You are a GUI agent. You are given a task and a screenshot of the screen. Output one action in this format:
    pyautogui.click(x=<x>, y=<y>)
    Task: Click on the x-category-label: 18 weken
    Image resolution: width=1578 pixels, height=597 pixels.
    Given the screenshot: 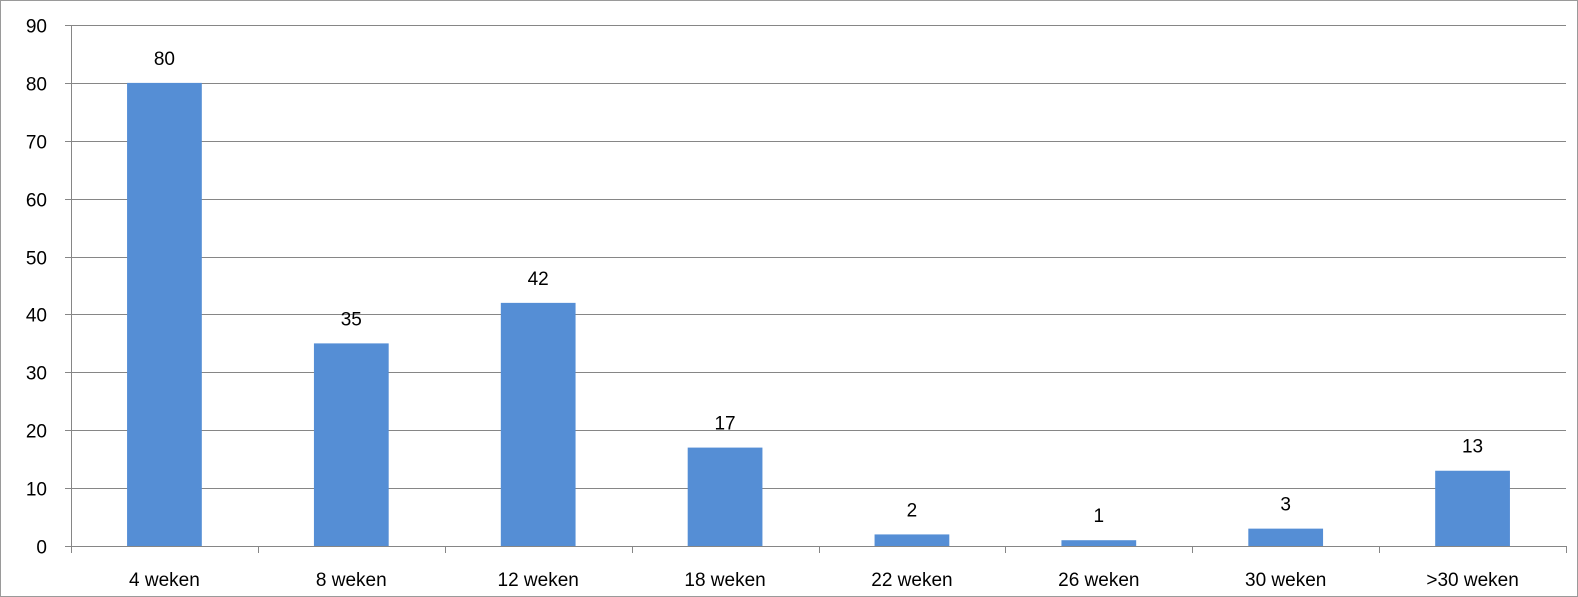 What is the action you would take?
    pyautogui.click(x=724, y=580)
    